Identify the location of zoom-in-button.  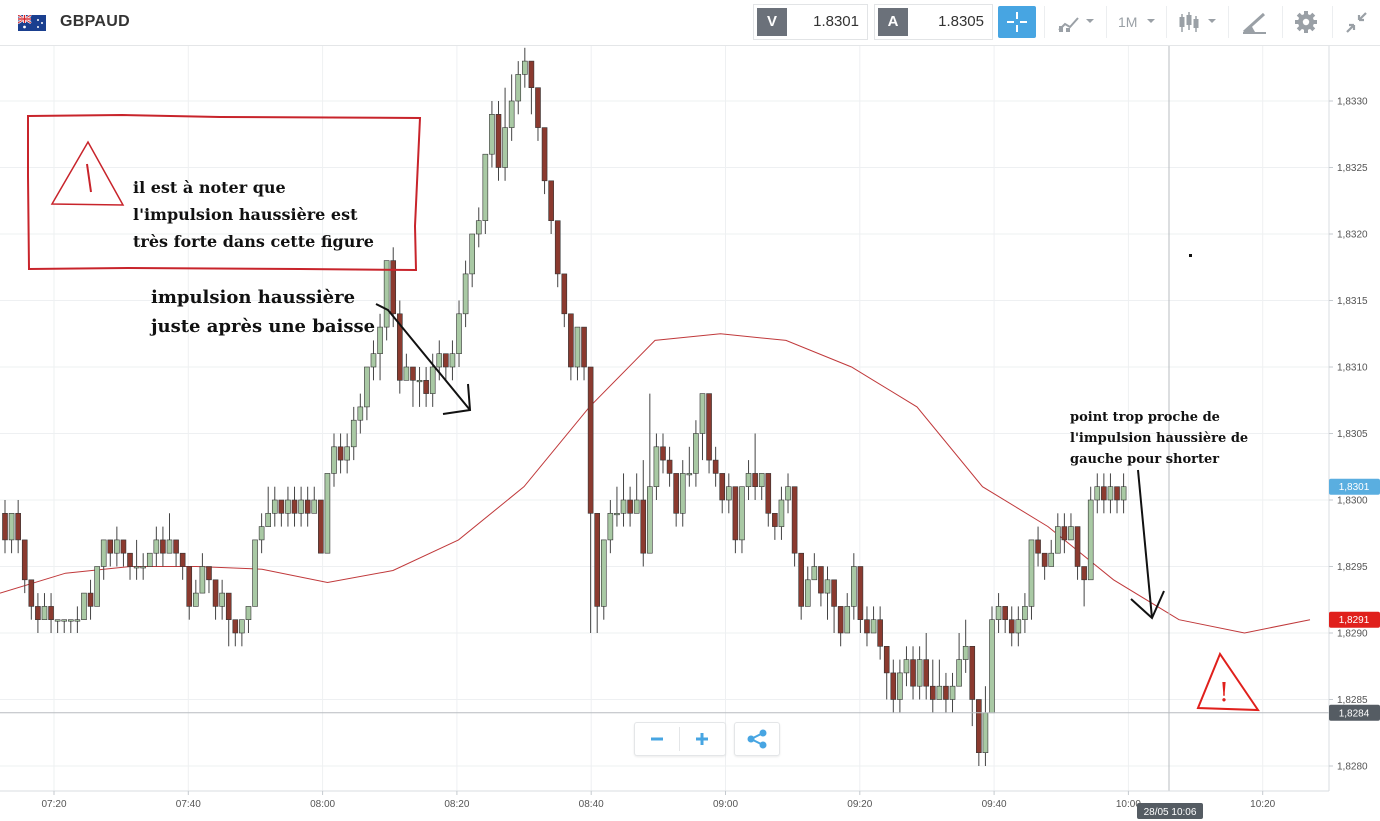
(702, 739).